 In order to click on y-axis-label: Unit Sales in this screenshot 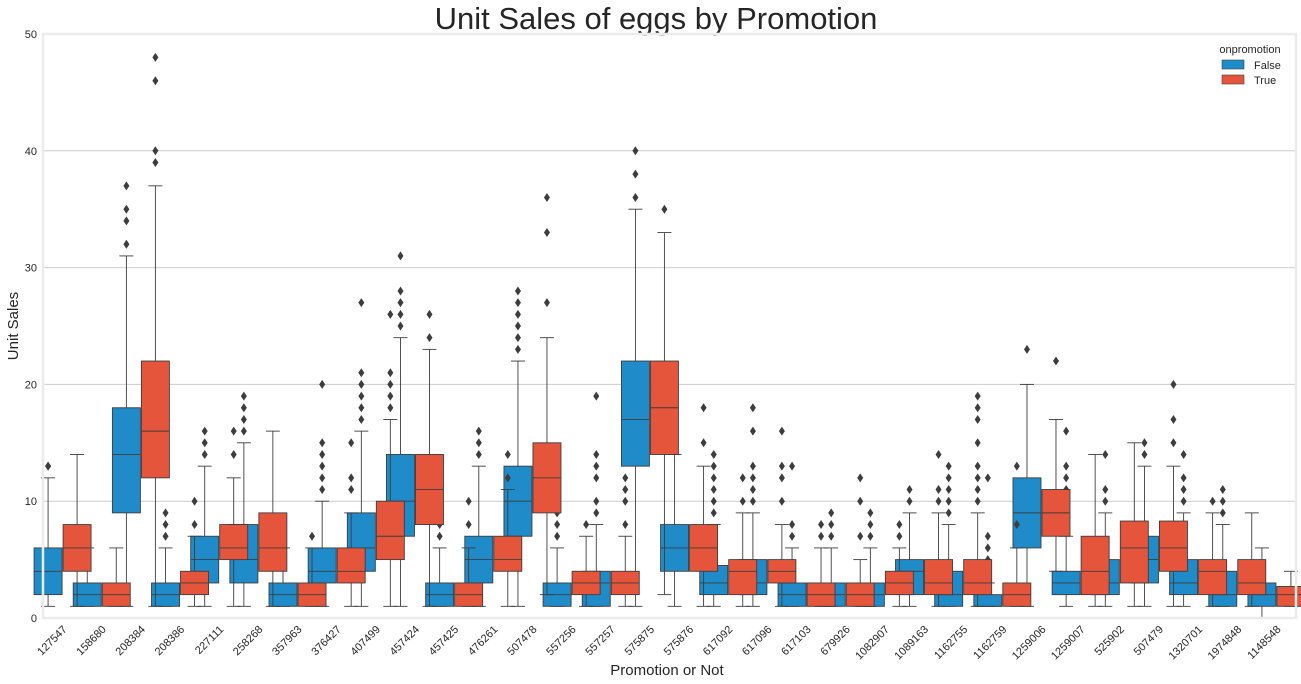, I will do `click(13, 326)`.